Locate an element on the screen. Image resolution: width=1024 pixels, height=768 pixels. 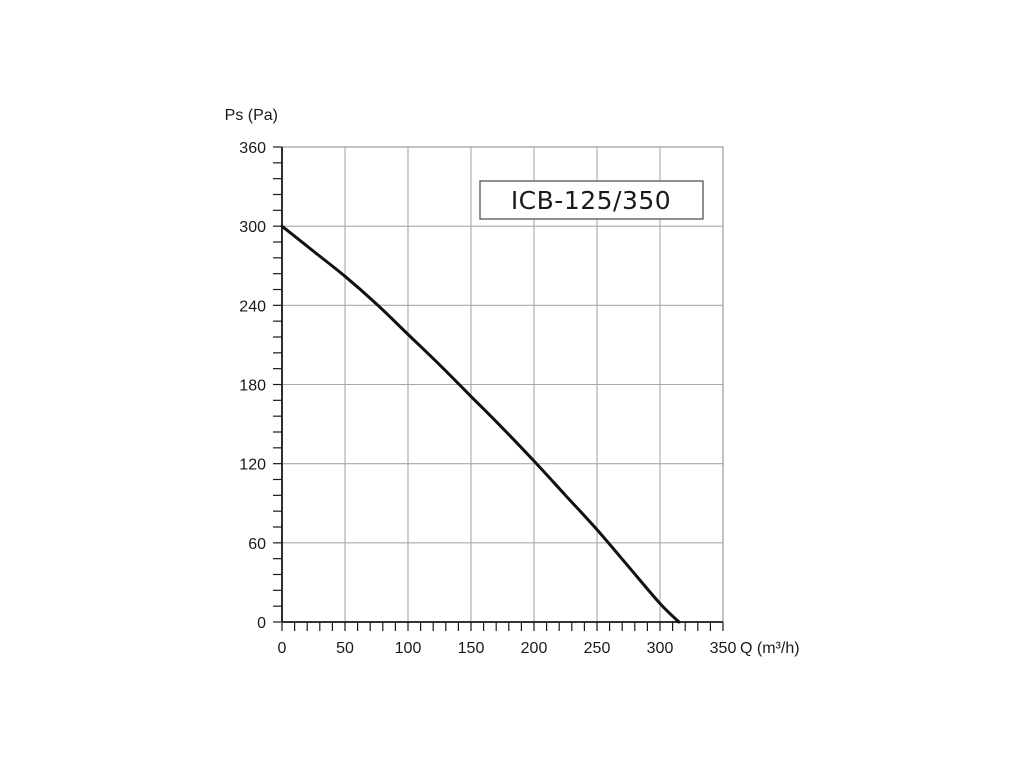
y-tick-label: 120 is located at coordinates (252, 465).